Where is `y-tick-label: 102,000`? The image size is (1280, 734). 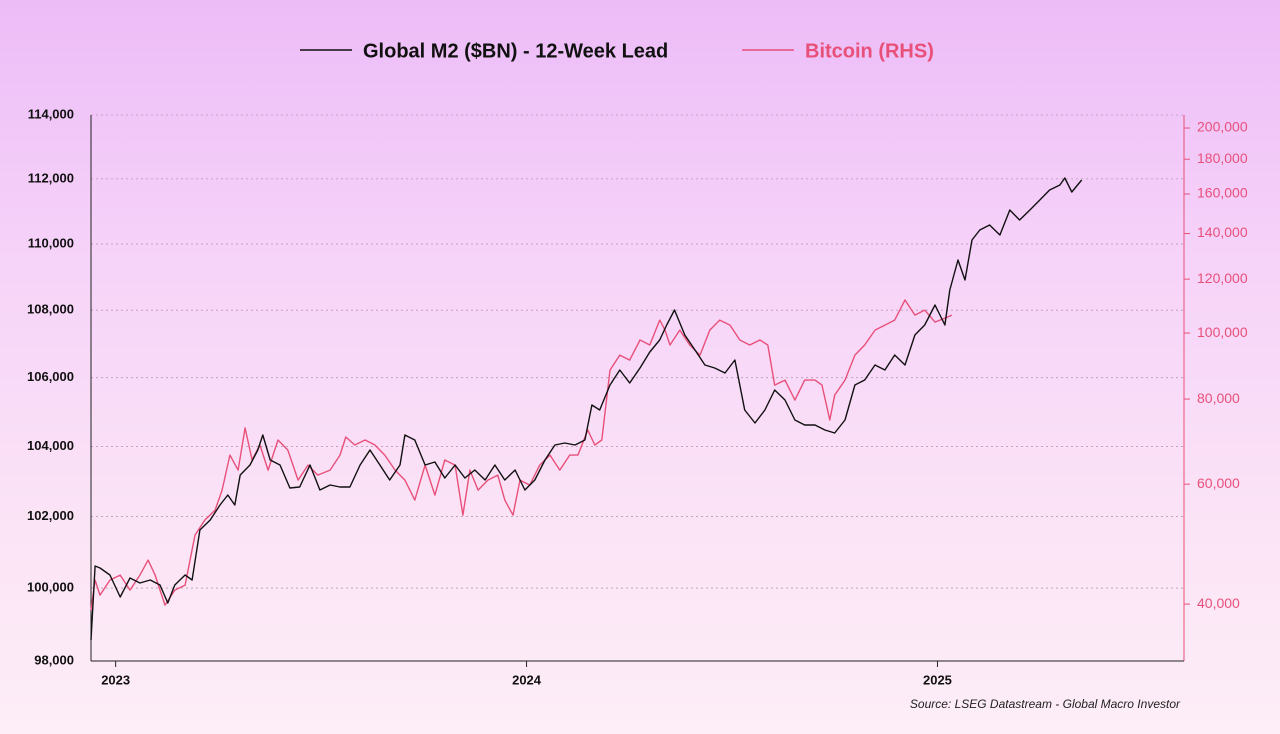
y-tick-label: 102,000 is located at coordinates (50, 515).